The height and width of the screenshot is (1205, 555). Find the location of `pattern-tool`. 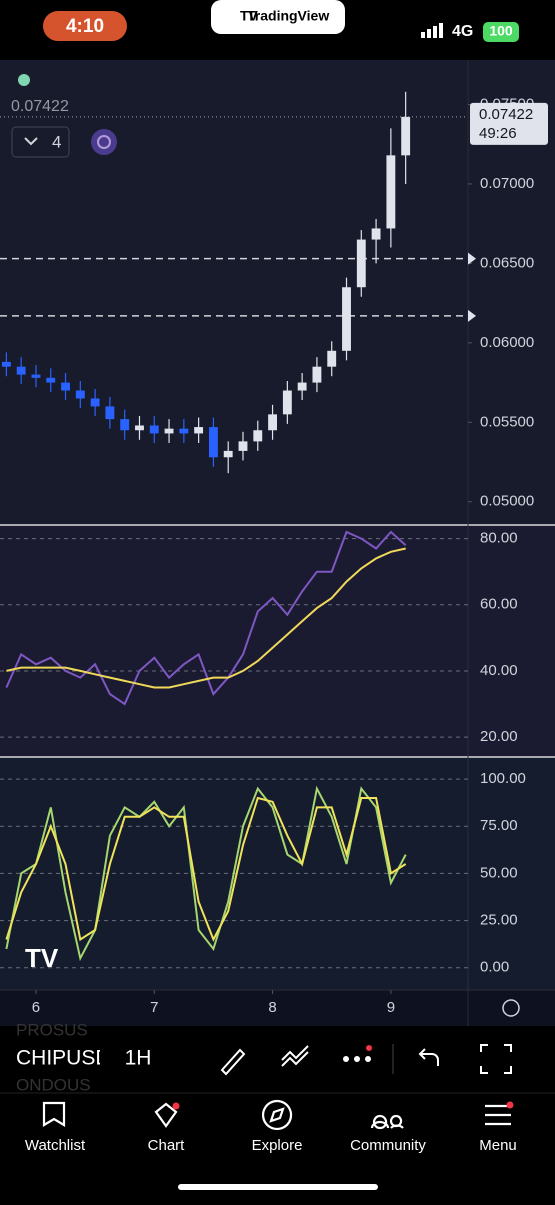

pattern-tool is located at coordinates (295, 1056).